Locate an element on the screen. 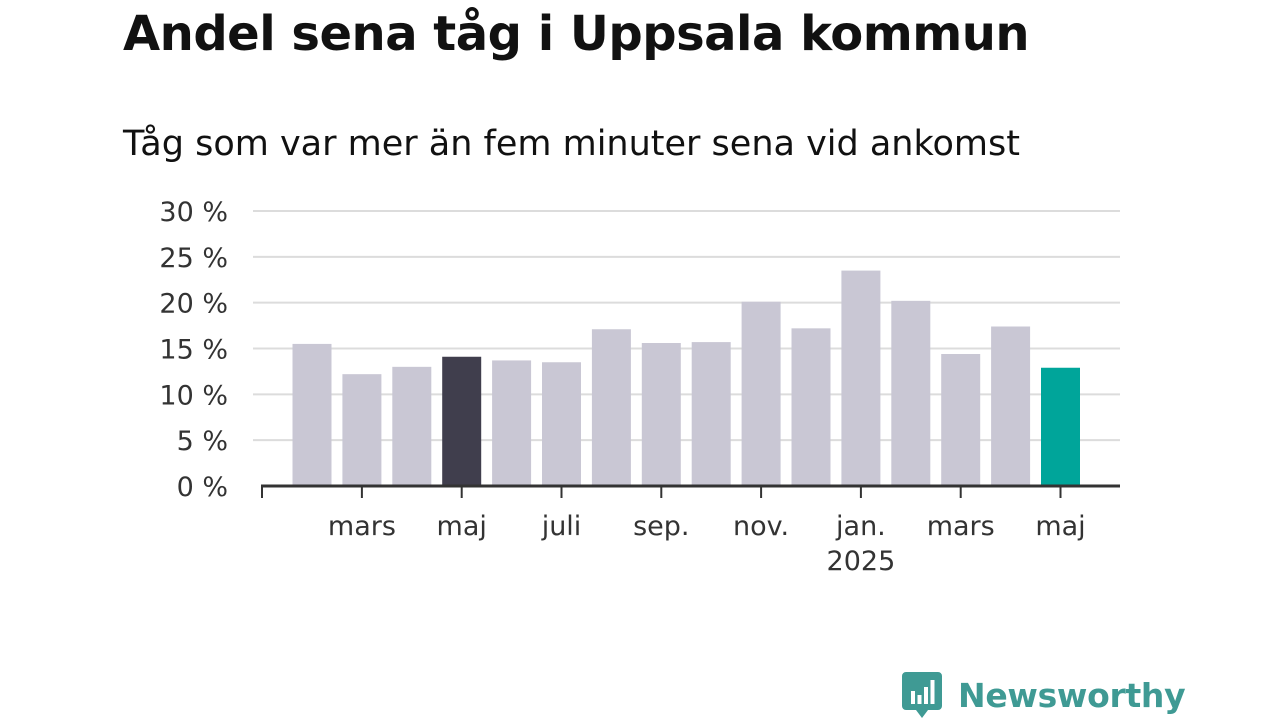 The width and height of the screenshot is (1280, 720). x-tick-label: jan. is located at coordinates (860, 526).